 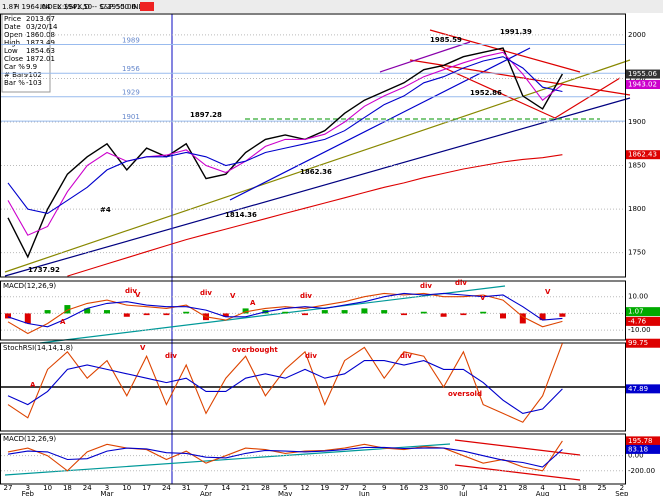 What do you see at coordinates (404, 488) in the screenshot?
I see `x-tick-label: 16` at bounding box center [404, 488].